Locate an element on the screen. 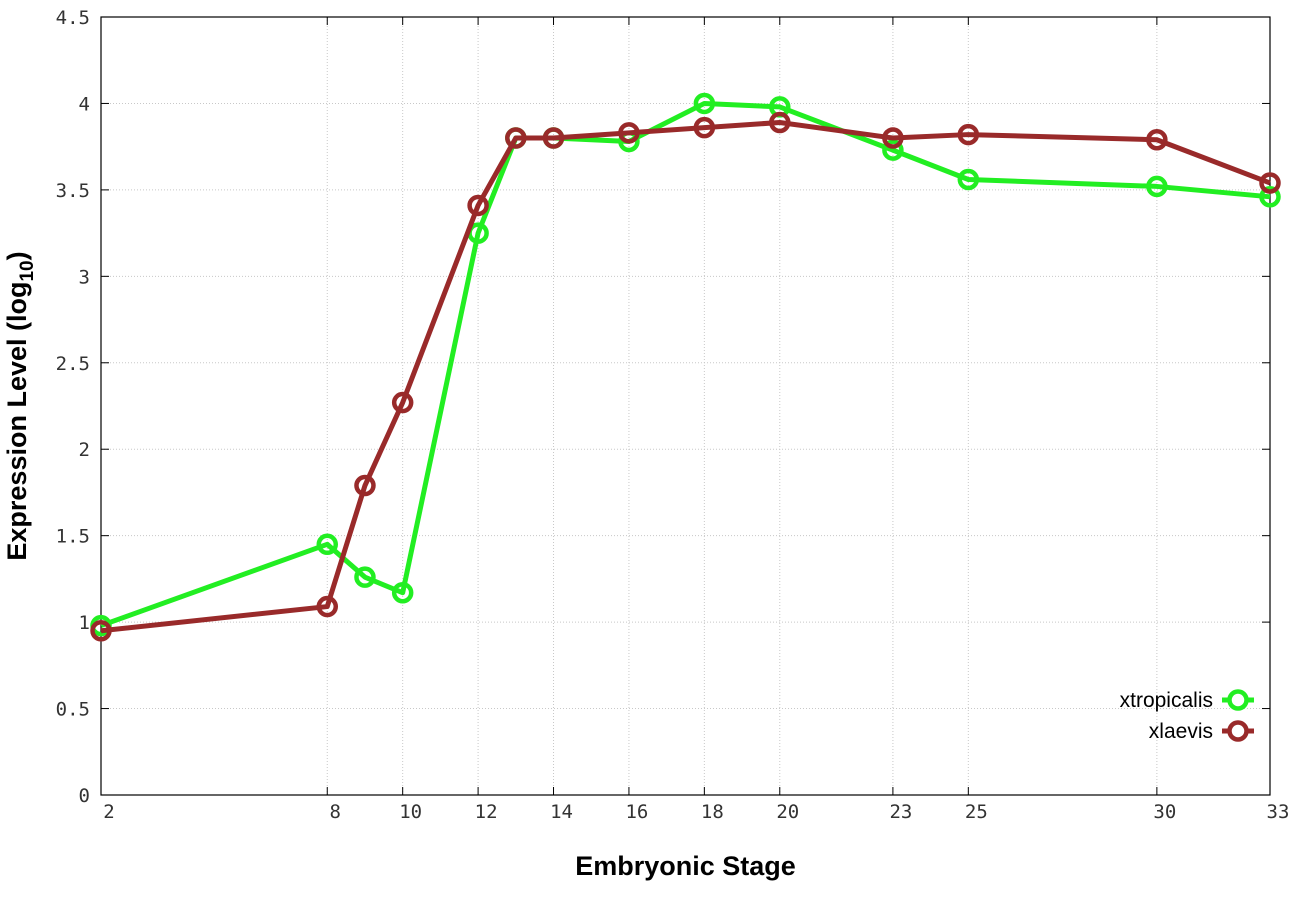 Image resolution: width=1296 pixels, height=907 pixels. y-tick-label: 0.5 is located at coordinates (73, 710).